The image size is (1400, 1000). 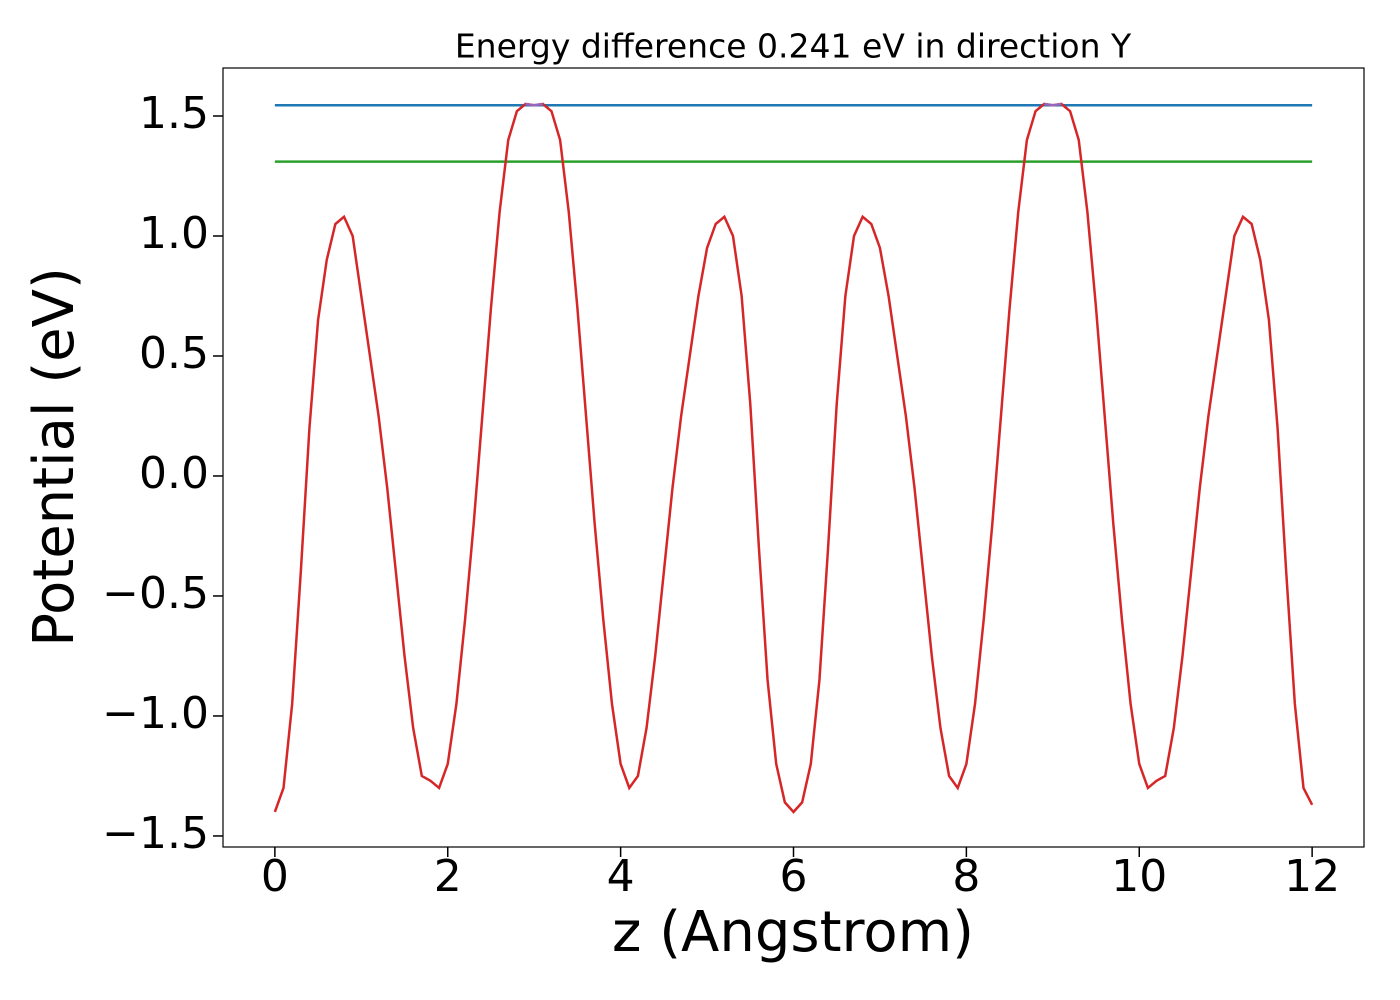 What do you see at coordinates (793, 932) in the screenshot?
I see `x-axis-label: z (Angstrom)` at bounding box center [793, 932].